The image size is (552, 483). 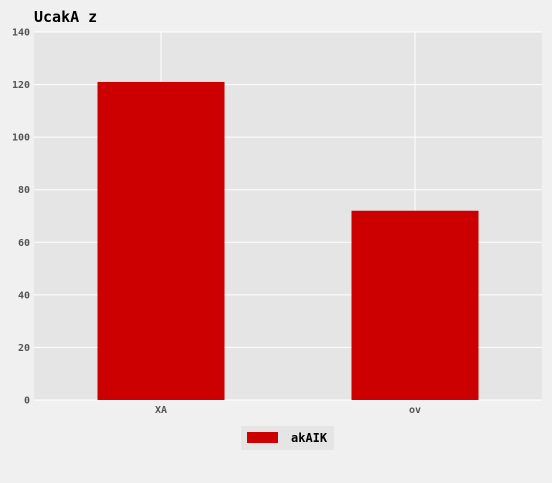 I want to click on y-tick-label: 40, so click(x=24, y=295).